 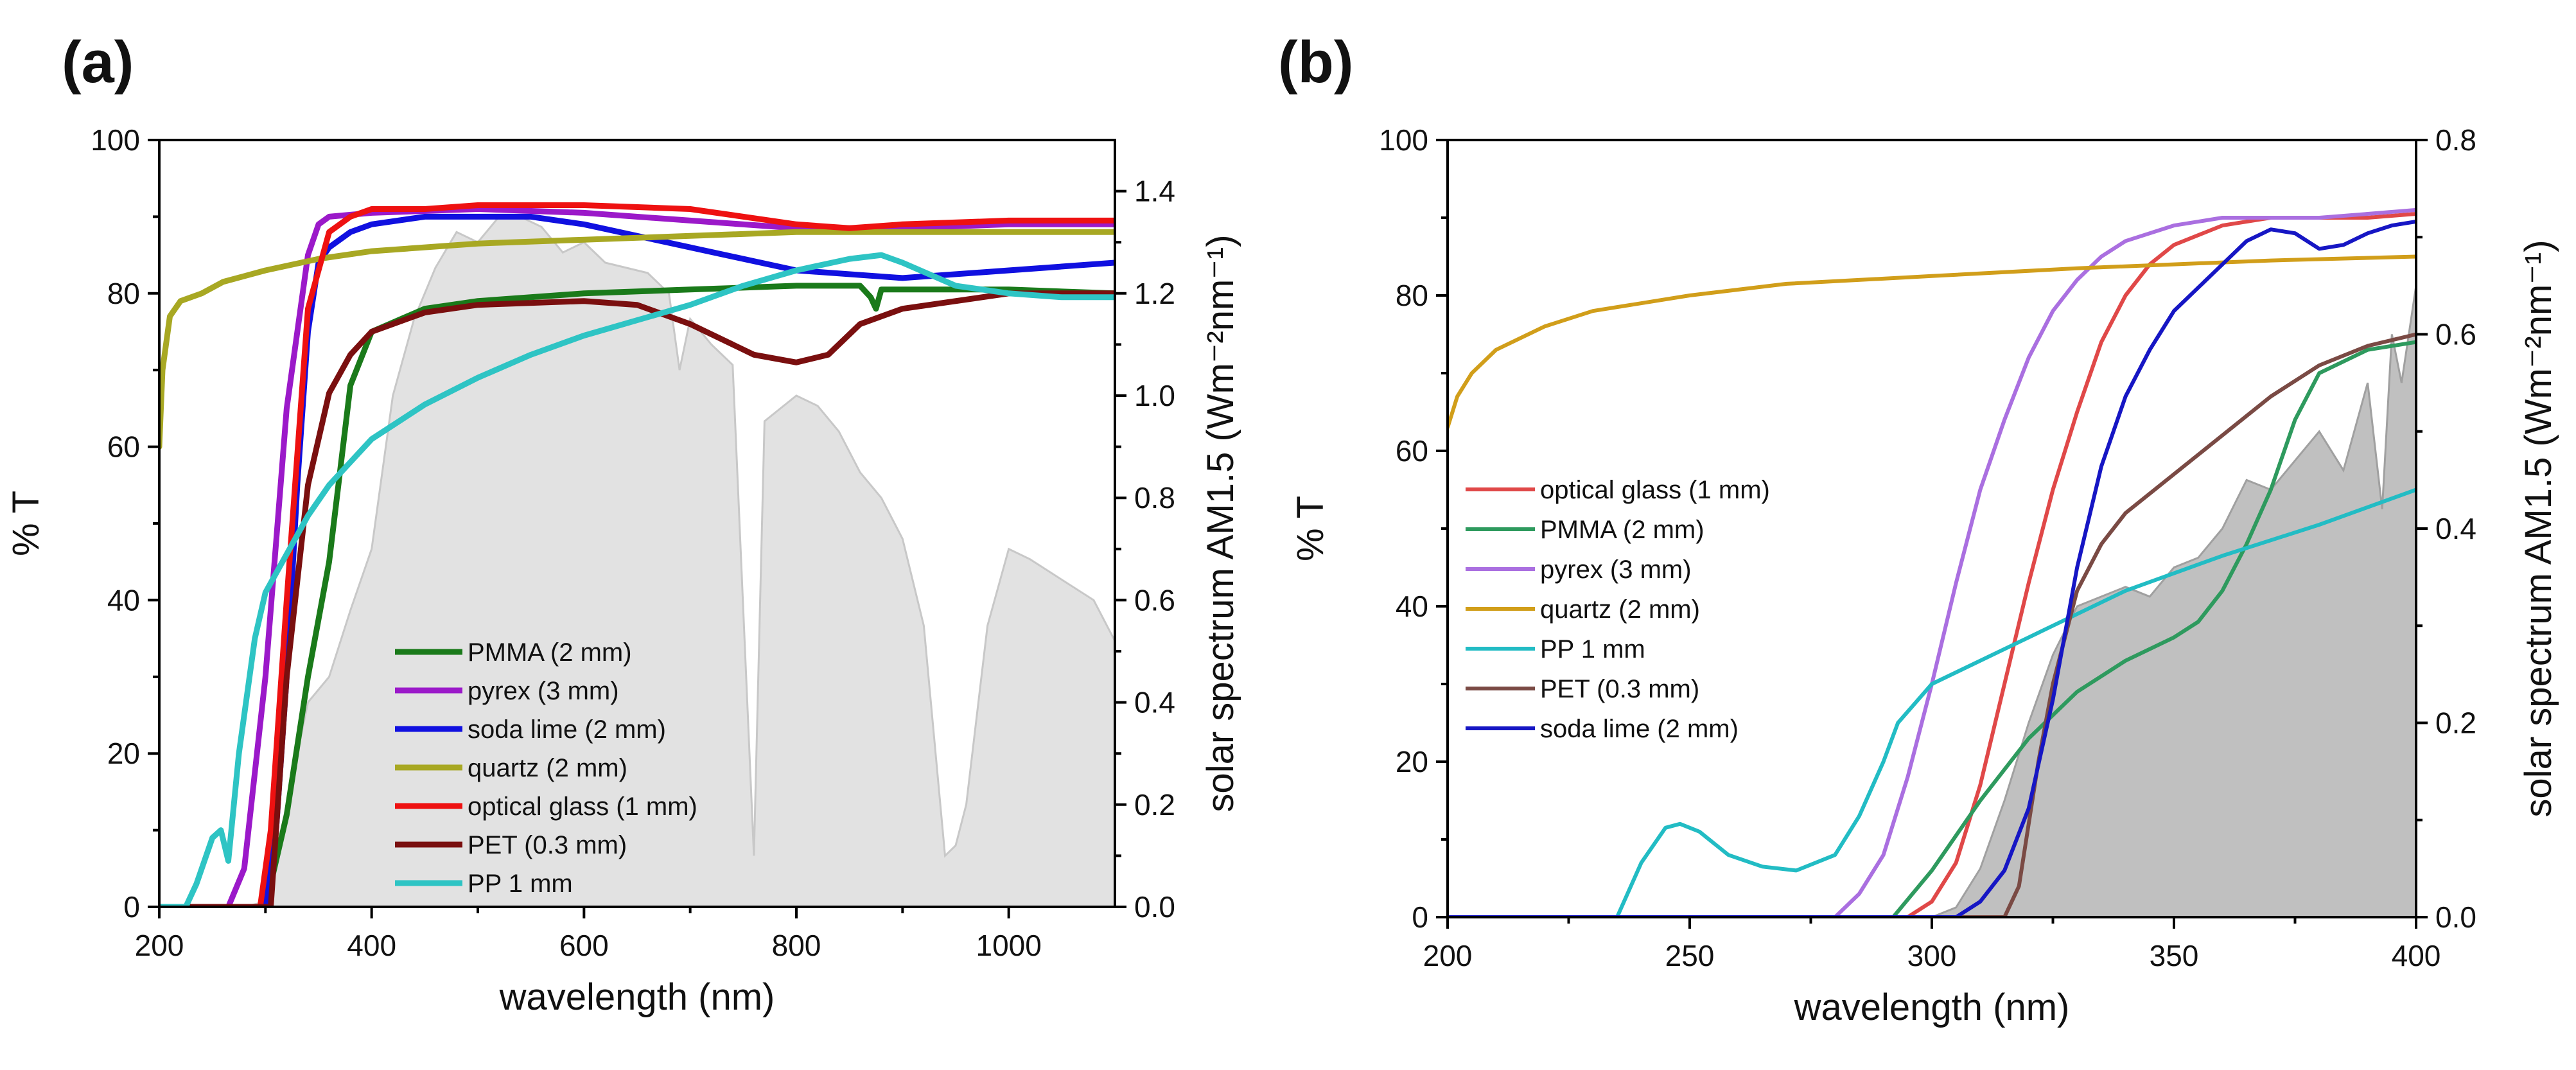 What do you see at coordinates (2455, 140) in the screenshot?
I see `panel-b-y2-tick-label: 0.8` at bounding box center [2455, 140].